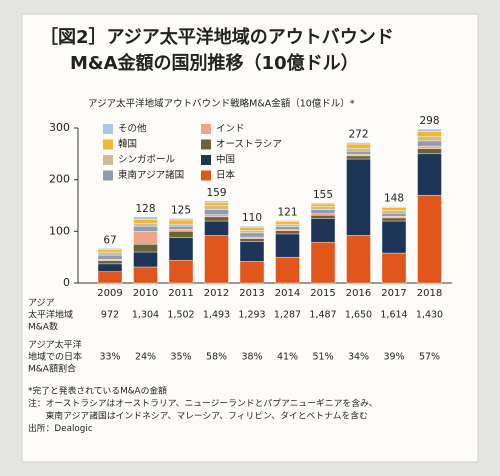 This screenshot has height=476, width=500. I want to click on x-tick-label: 2016, so click(358, 293).